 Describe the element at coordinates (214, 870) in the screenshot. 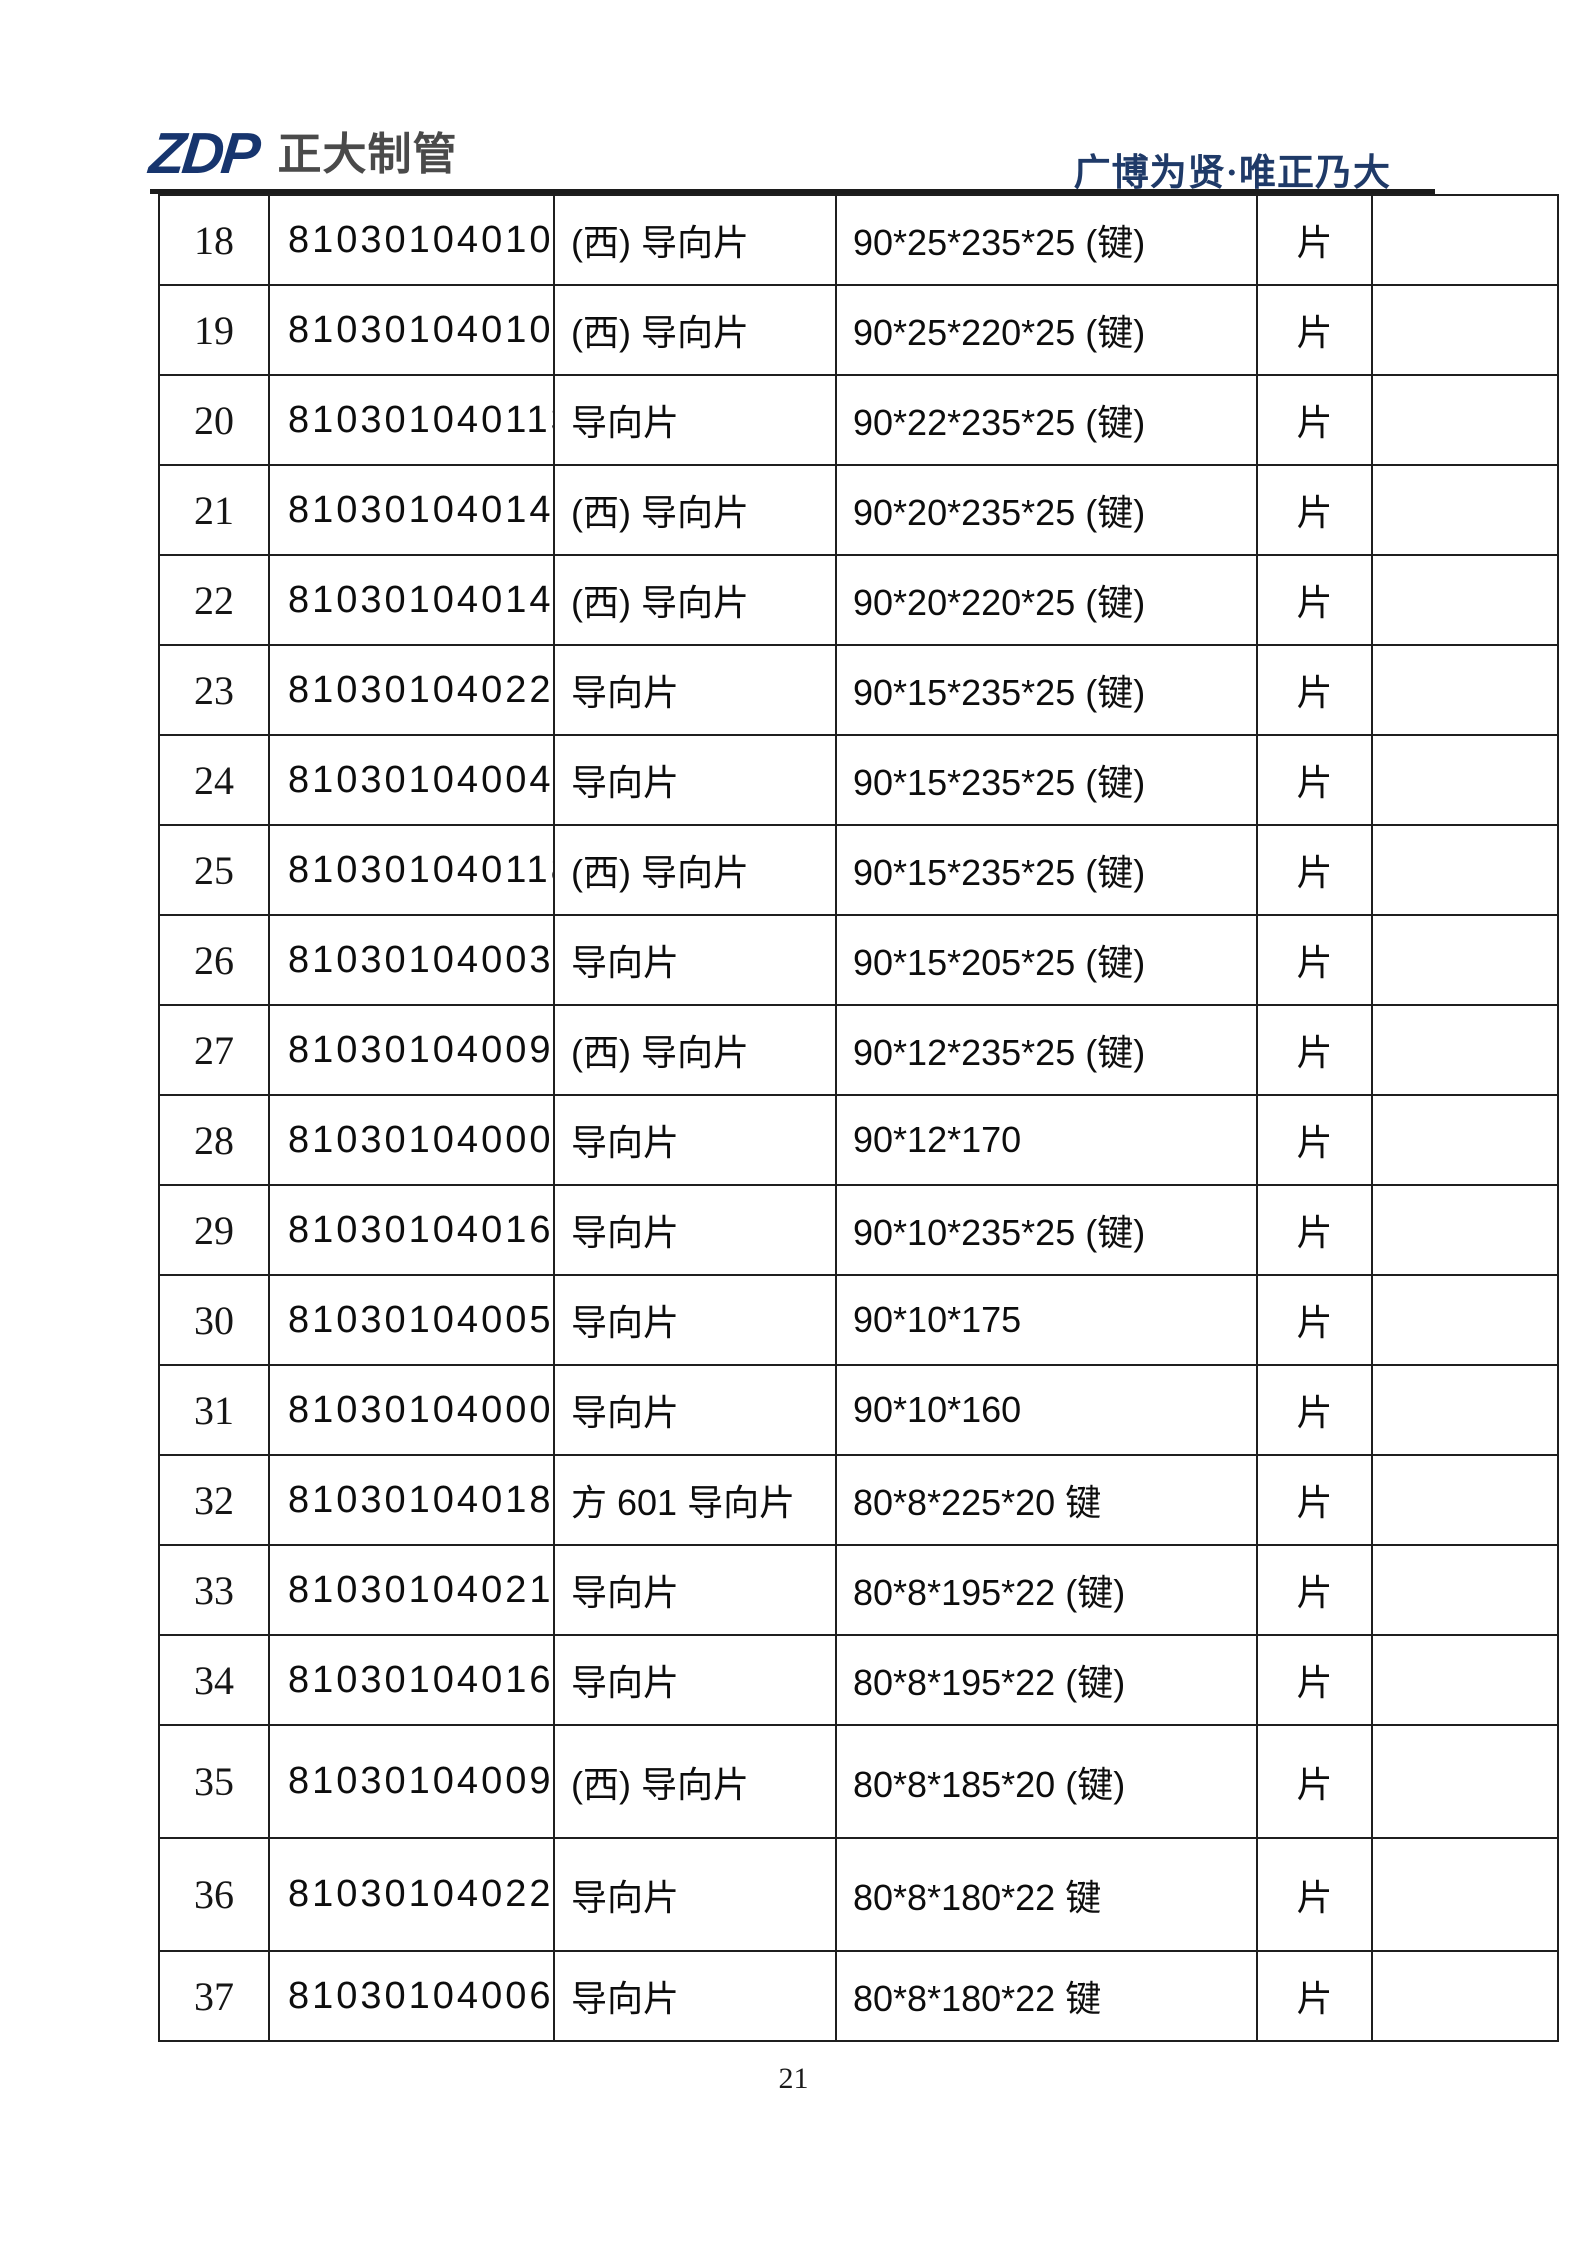

I see `row-number-cell: 25` at that location.